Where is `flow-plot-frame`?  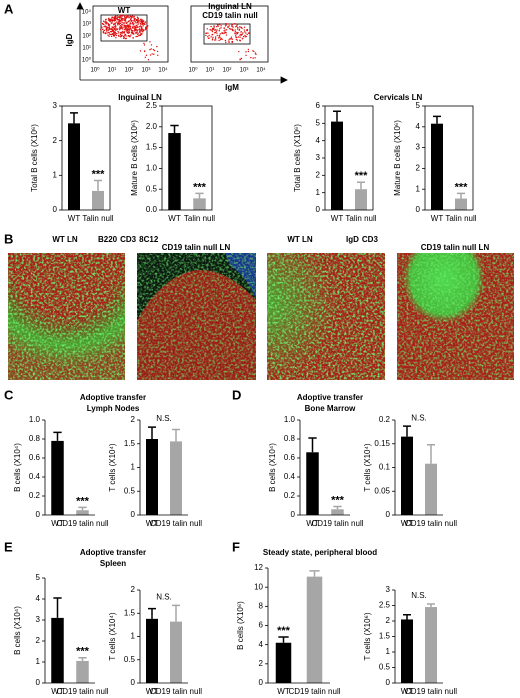 flow-plot-frame is located at coordinates (130, 34).